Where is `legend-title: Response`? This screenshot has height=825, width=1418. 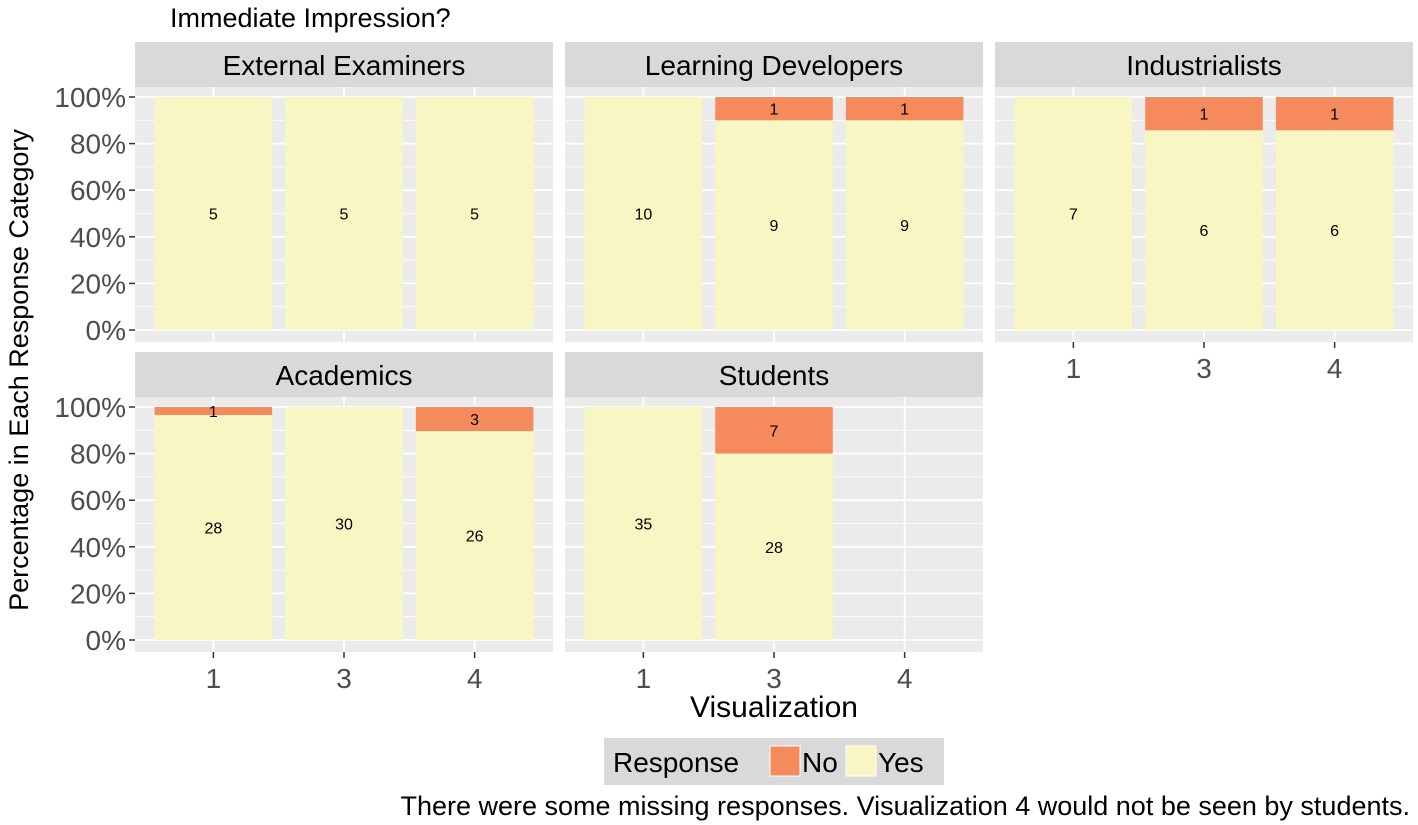 legend-title: Response is located at coordinates (676, 762).